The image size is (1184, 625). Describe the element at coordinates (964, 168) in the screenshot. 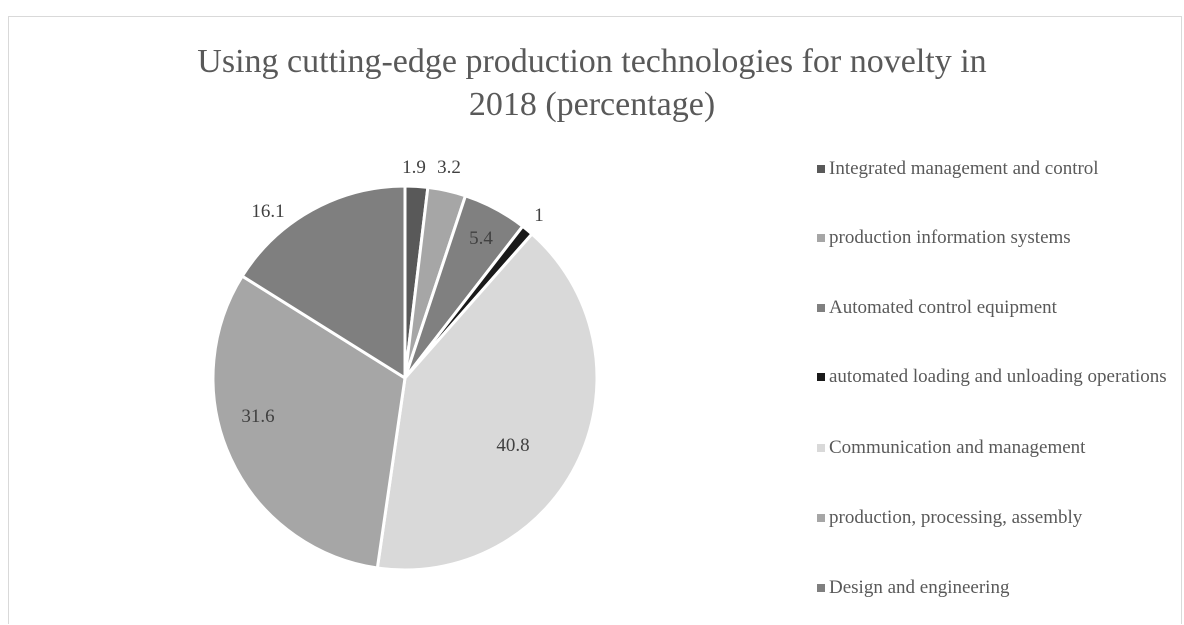

I see `legend-label: Integrated management and control` at that location.